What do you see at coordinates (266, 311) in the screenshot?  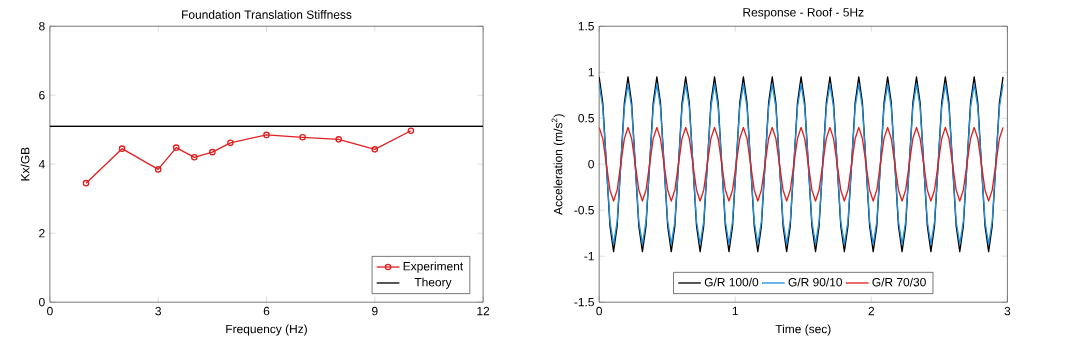 I see `x-tick-label: 6` at bounding box center [266, 311].